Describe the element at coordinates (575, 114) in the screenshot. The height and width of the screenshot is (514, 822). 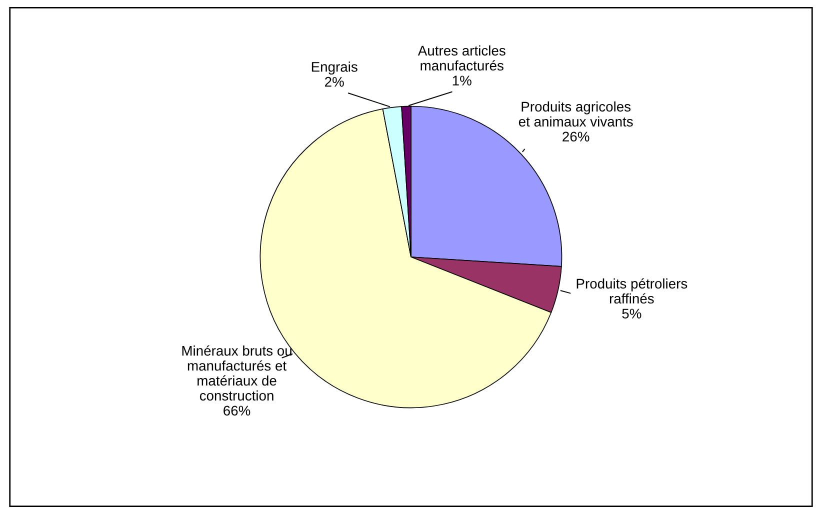
I see `slice-label: Produits agricoles et animaux vivants` at that location.